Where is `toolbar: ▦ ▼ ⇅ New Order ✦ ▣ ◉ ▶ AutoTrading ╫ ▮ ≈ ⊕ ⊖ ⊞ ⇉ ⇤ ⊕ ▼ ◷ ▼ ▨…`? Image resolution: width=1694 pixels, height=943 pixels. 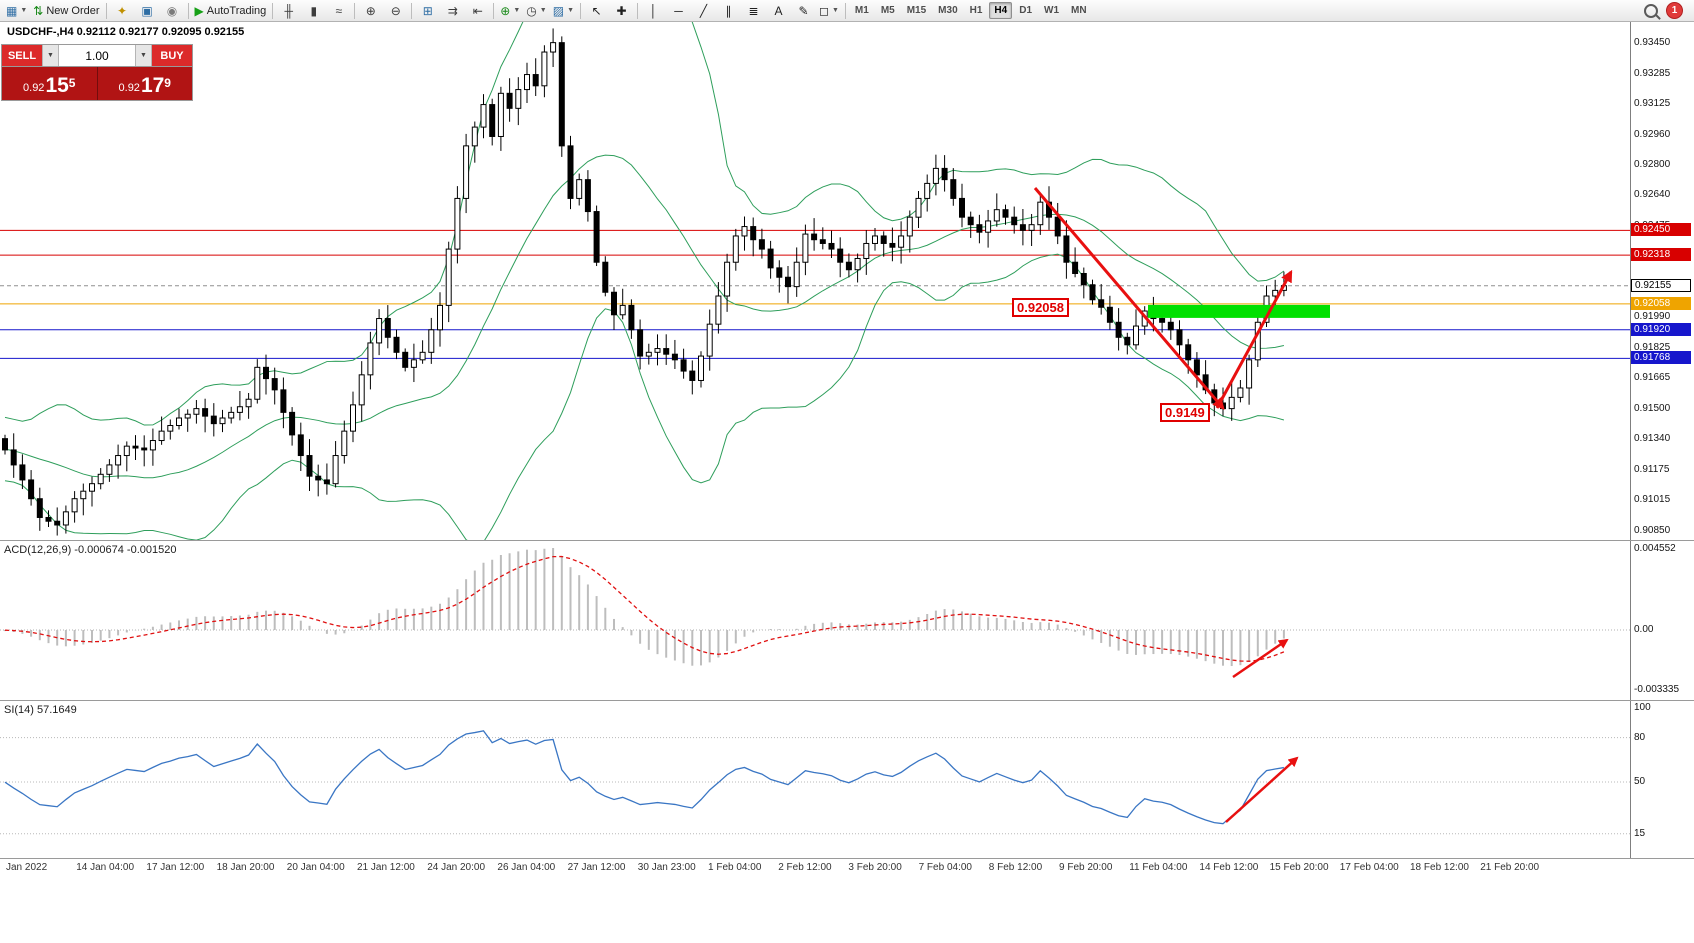 toolbar: ▦ ▼ ⇅ New Order ✦ ▣ ◉ ▶ AutoTrading ╫ ▮ ≈ ⊕ ⊖ ⊞ ⇉ ⇤ ⊕ ▼ ◷ ▼ ▨… is located at coordinates (847, 11).